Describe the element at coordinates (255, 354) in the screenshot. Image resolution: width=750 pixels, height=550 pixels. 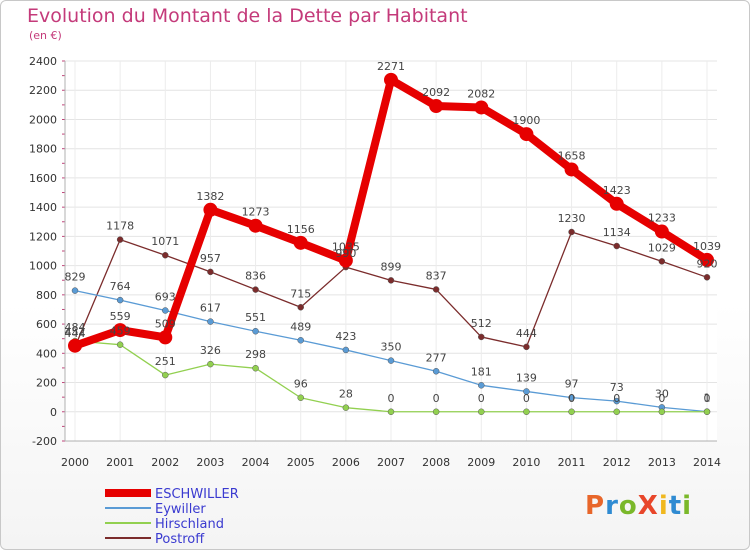
I see `data-label: 298` at that location.